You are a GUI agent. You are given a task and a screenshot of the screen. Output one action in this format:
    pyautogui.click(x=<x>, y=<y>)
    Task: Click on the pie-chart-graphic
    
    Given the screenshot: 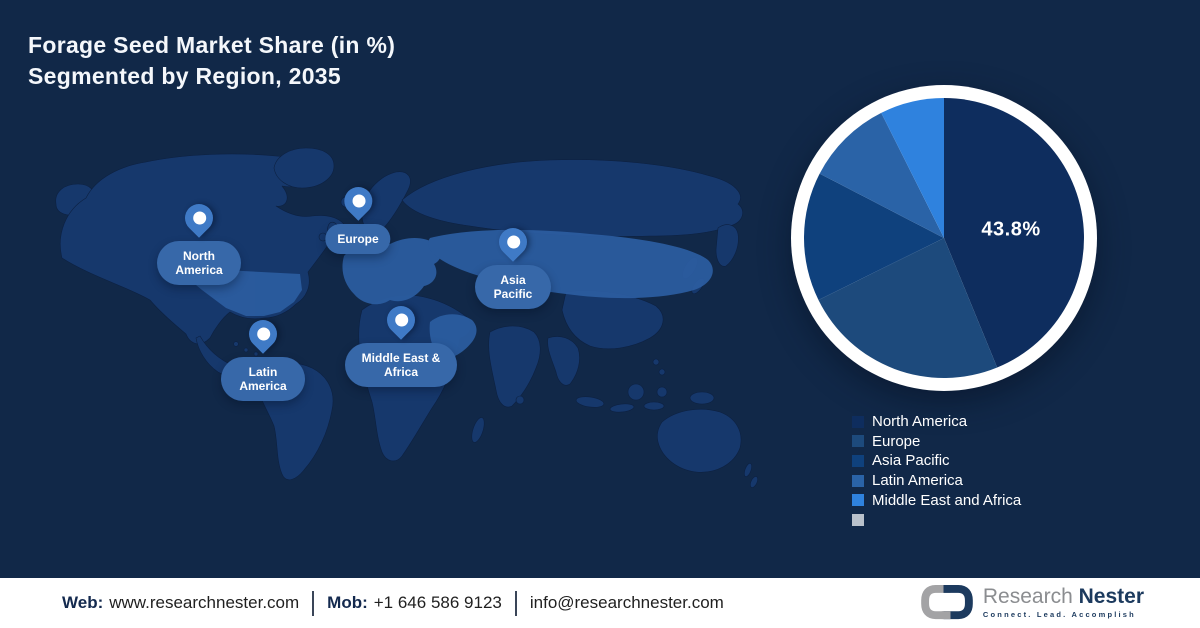 What is the action you would take?
    pyautogui.click(x=944, y=238)
    